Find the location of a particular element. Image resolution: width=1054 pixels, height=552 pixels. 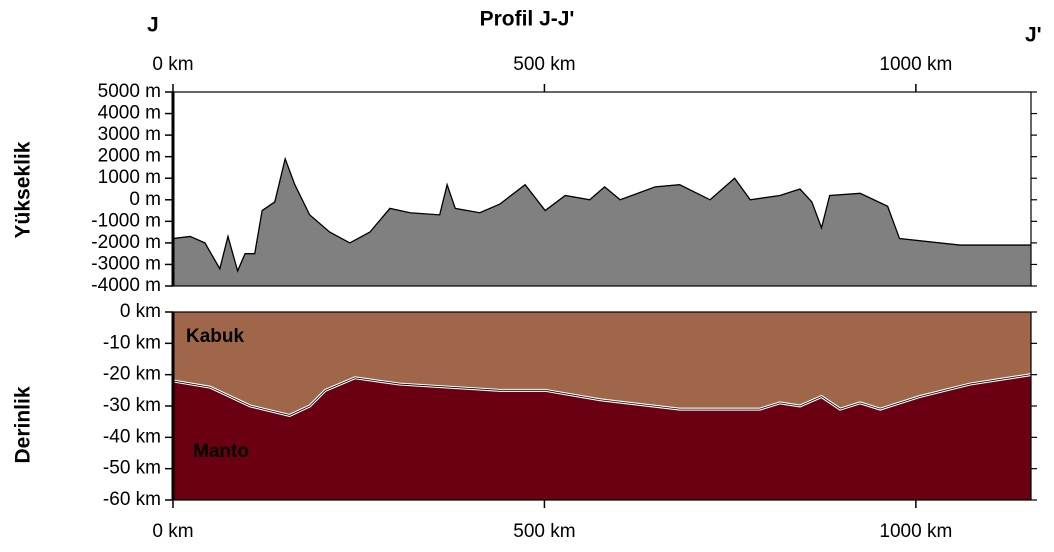

y-tick-label: 4000 m is located at coordinates (129, 113).